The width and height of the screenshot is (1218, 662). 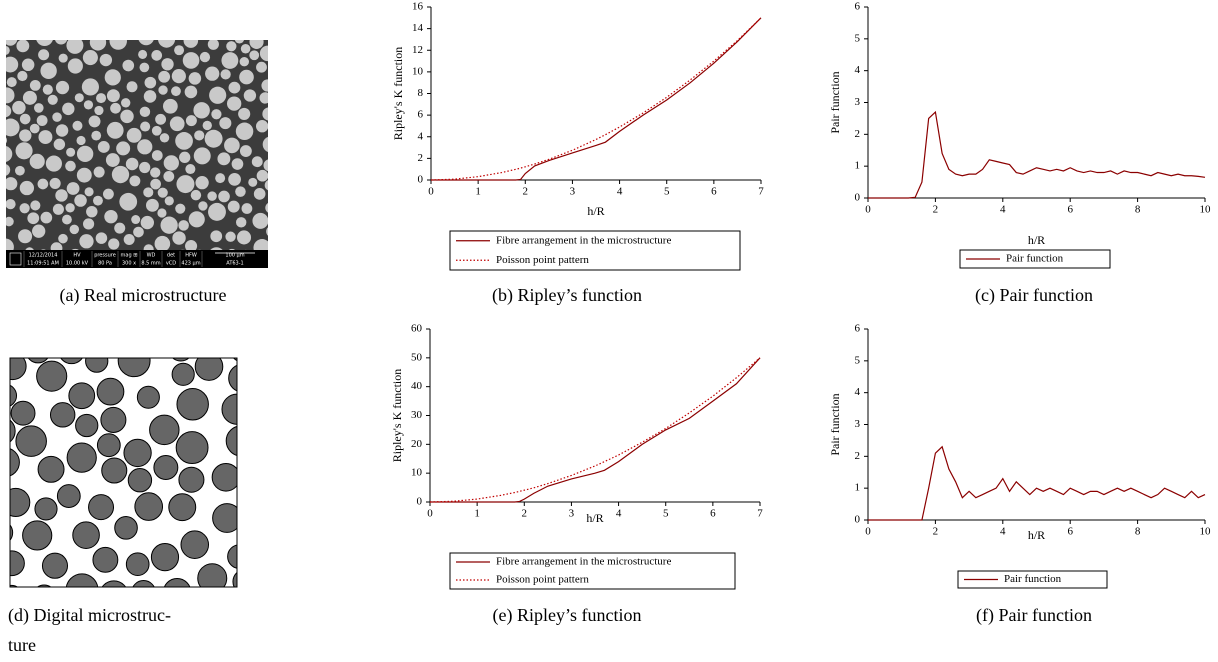 I want to click on y-axis-label: Pair function, so click(x=835, y=424).